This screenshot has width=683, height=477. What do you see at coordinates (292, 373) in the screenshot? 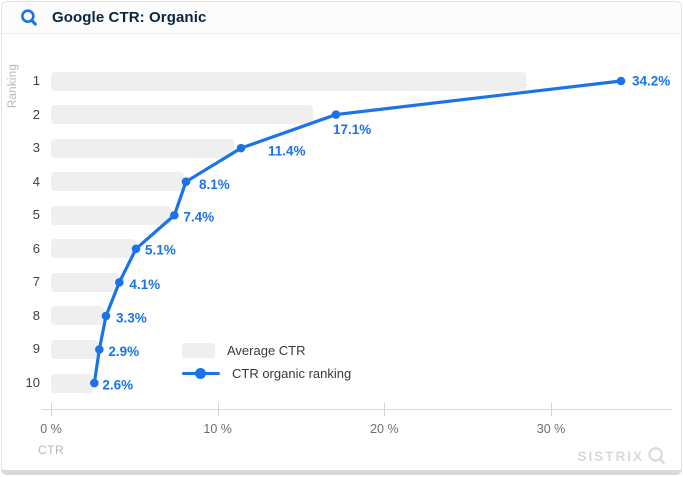
I see `legend-label-line: CTR organic ranking` at bounding box center [292, 373].